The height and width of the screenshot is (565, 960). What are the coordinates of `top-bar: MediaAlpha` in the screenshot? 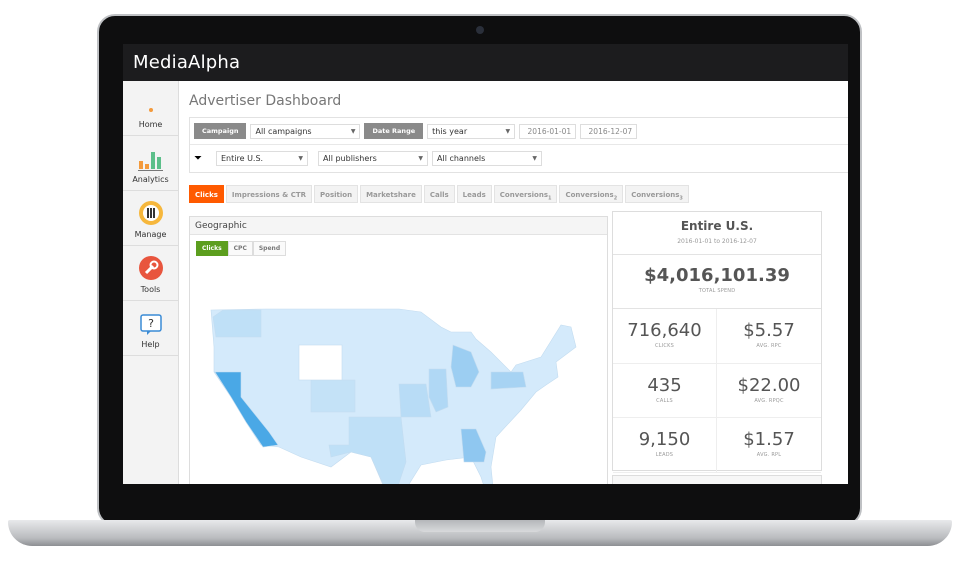 It's located at (485, 62).